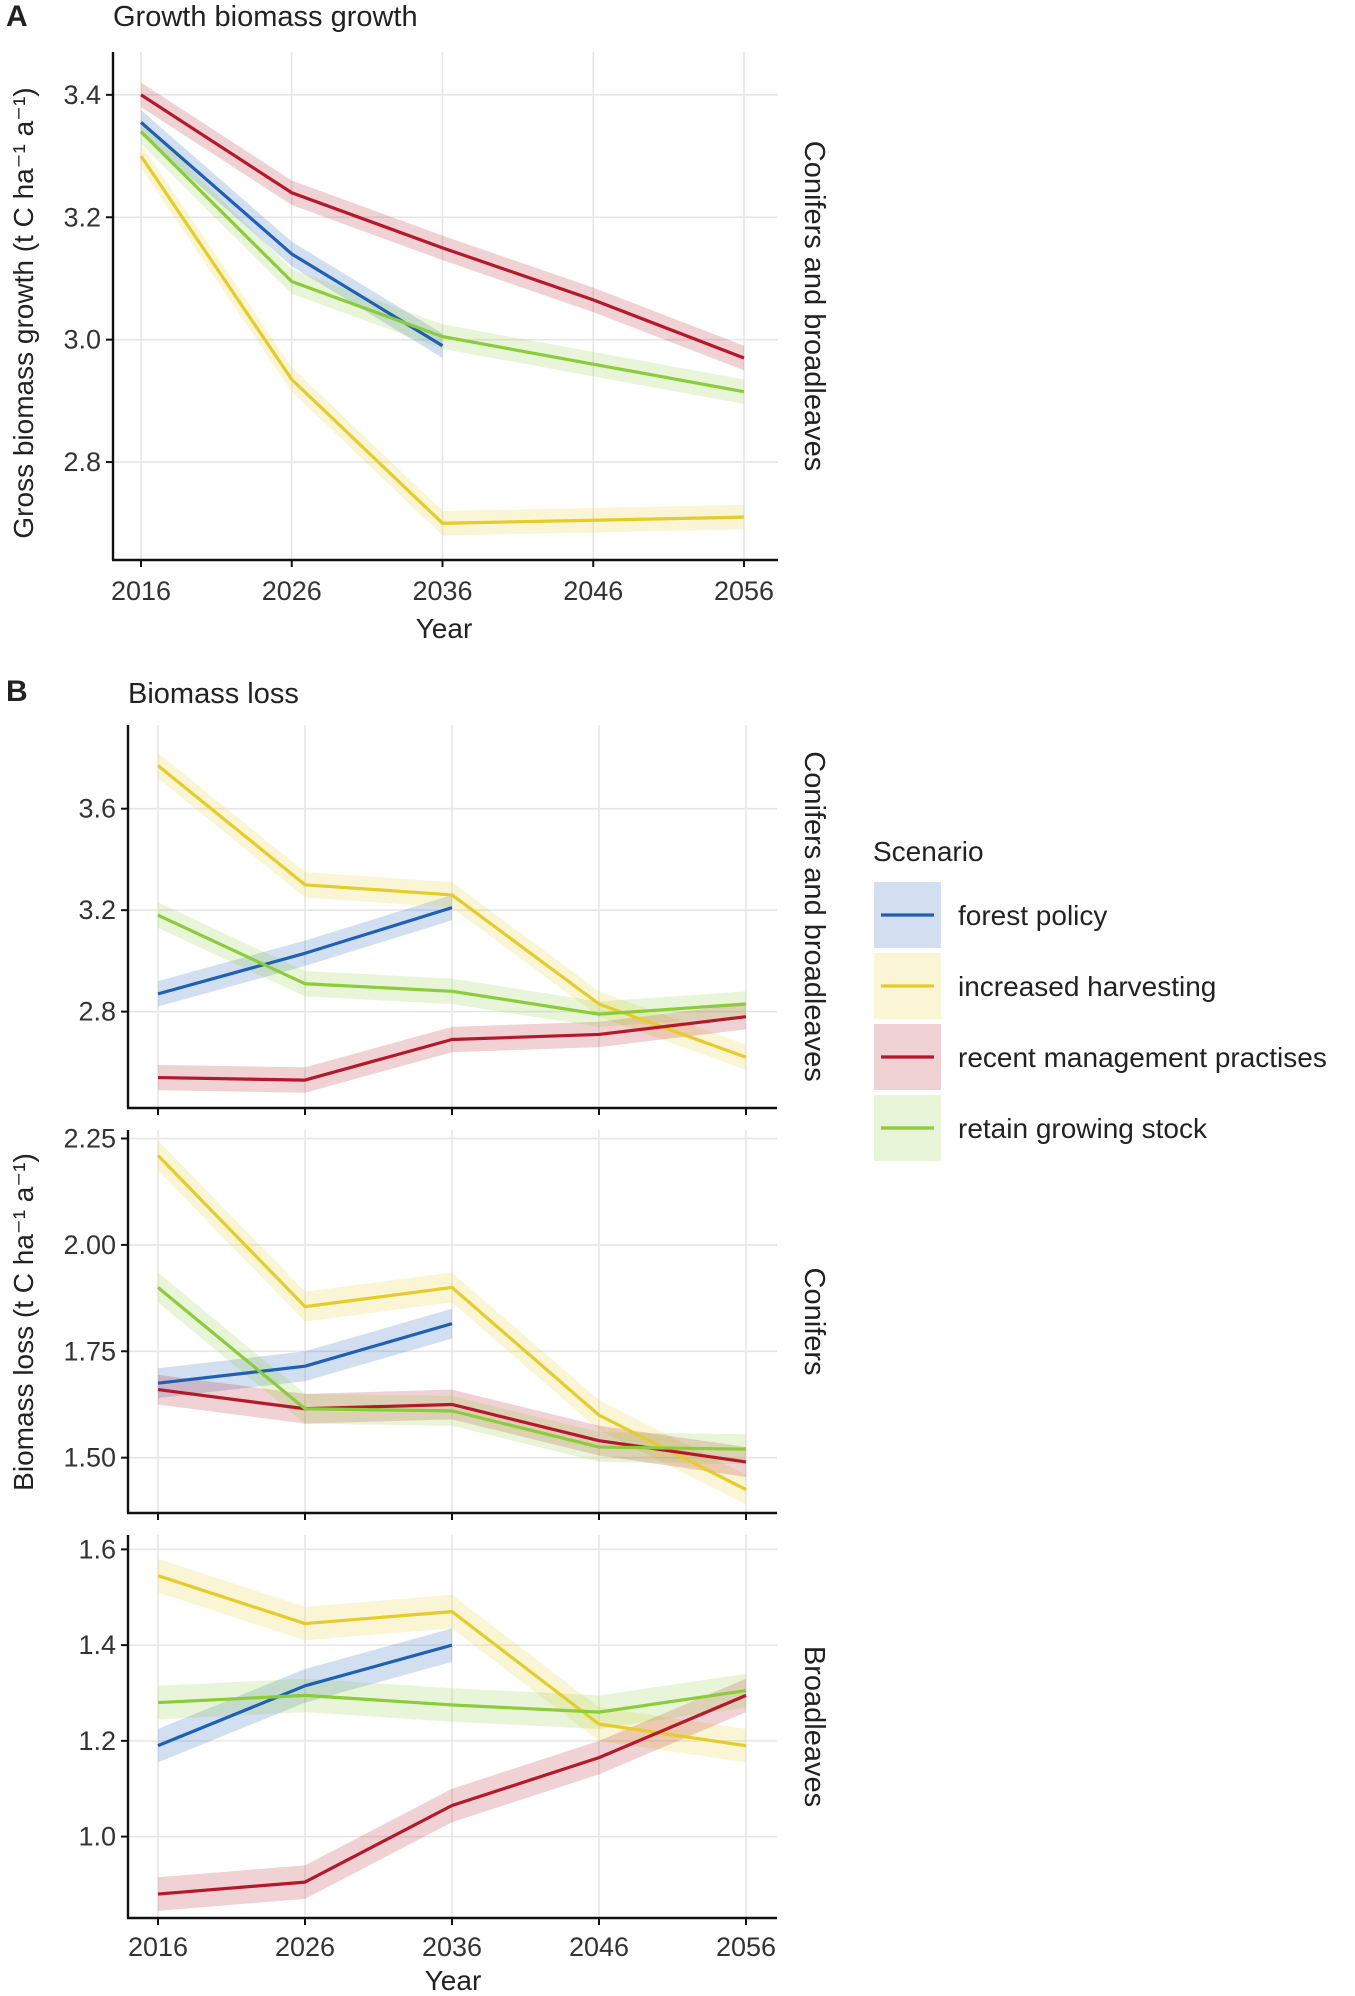  What do you see at coordinates (89, 1351) in the screenshot?
I see `y-tick-label: 1.75` at bounding box center [89, 1351].